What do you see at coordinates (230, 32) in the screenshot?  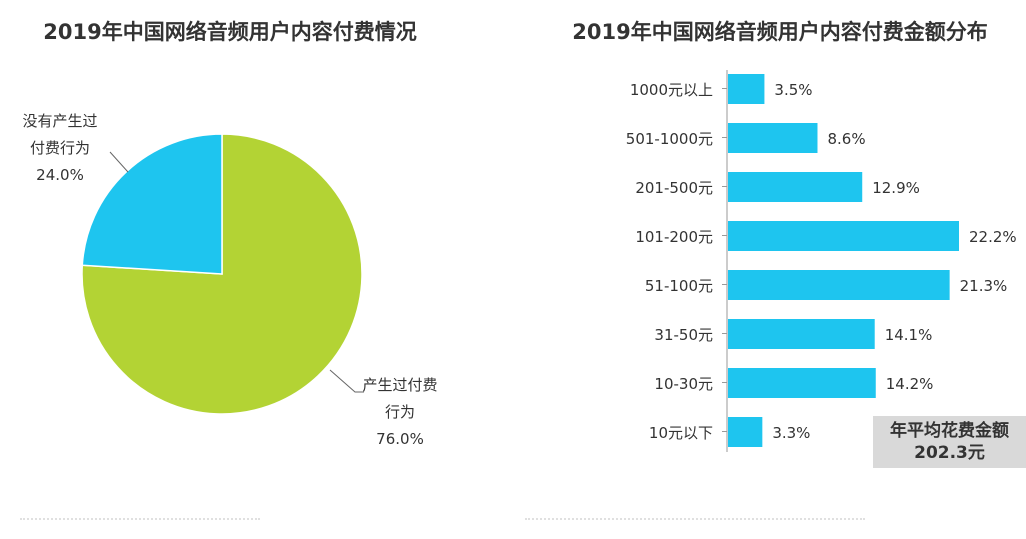 I see `pie-chart-title: 2019年中国网络音频用户内容付费情况` at bounding box center [230, 32].